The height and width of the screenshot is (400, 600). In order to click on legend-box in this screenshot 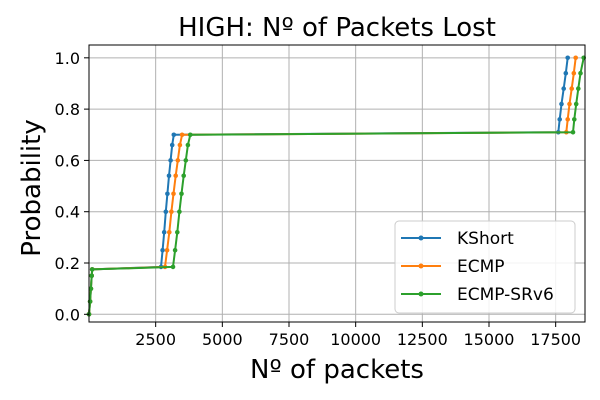, I will do `click(485, 267)`.